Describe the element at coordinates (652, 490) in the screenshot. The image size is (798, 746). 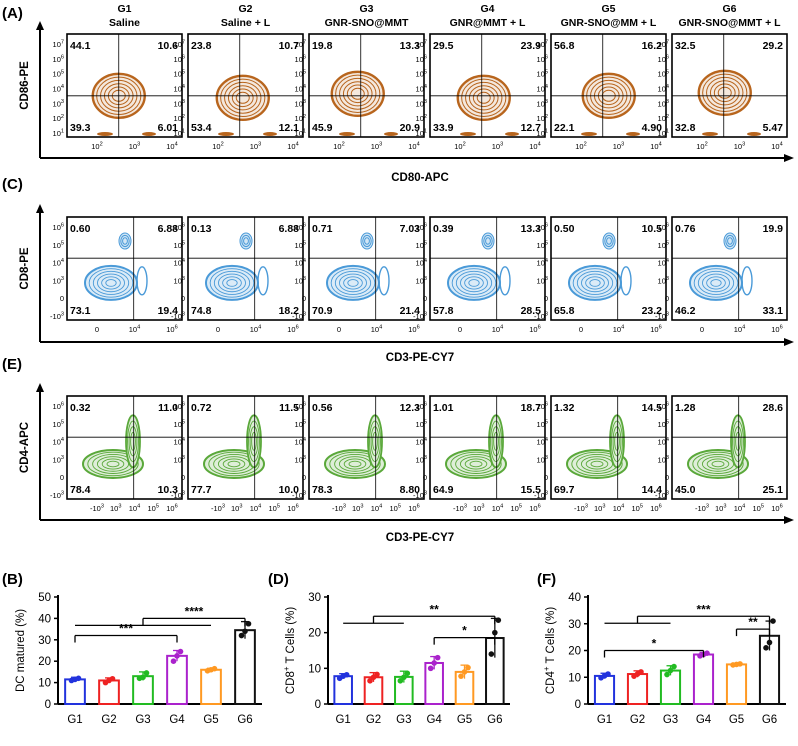
I see `quadrant-lr: 14.4` at that location.